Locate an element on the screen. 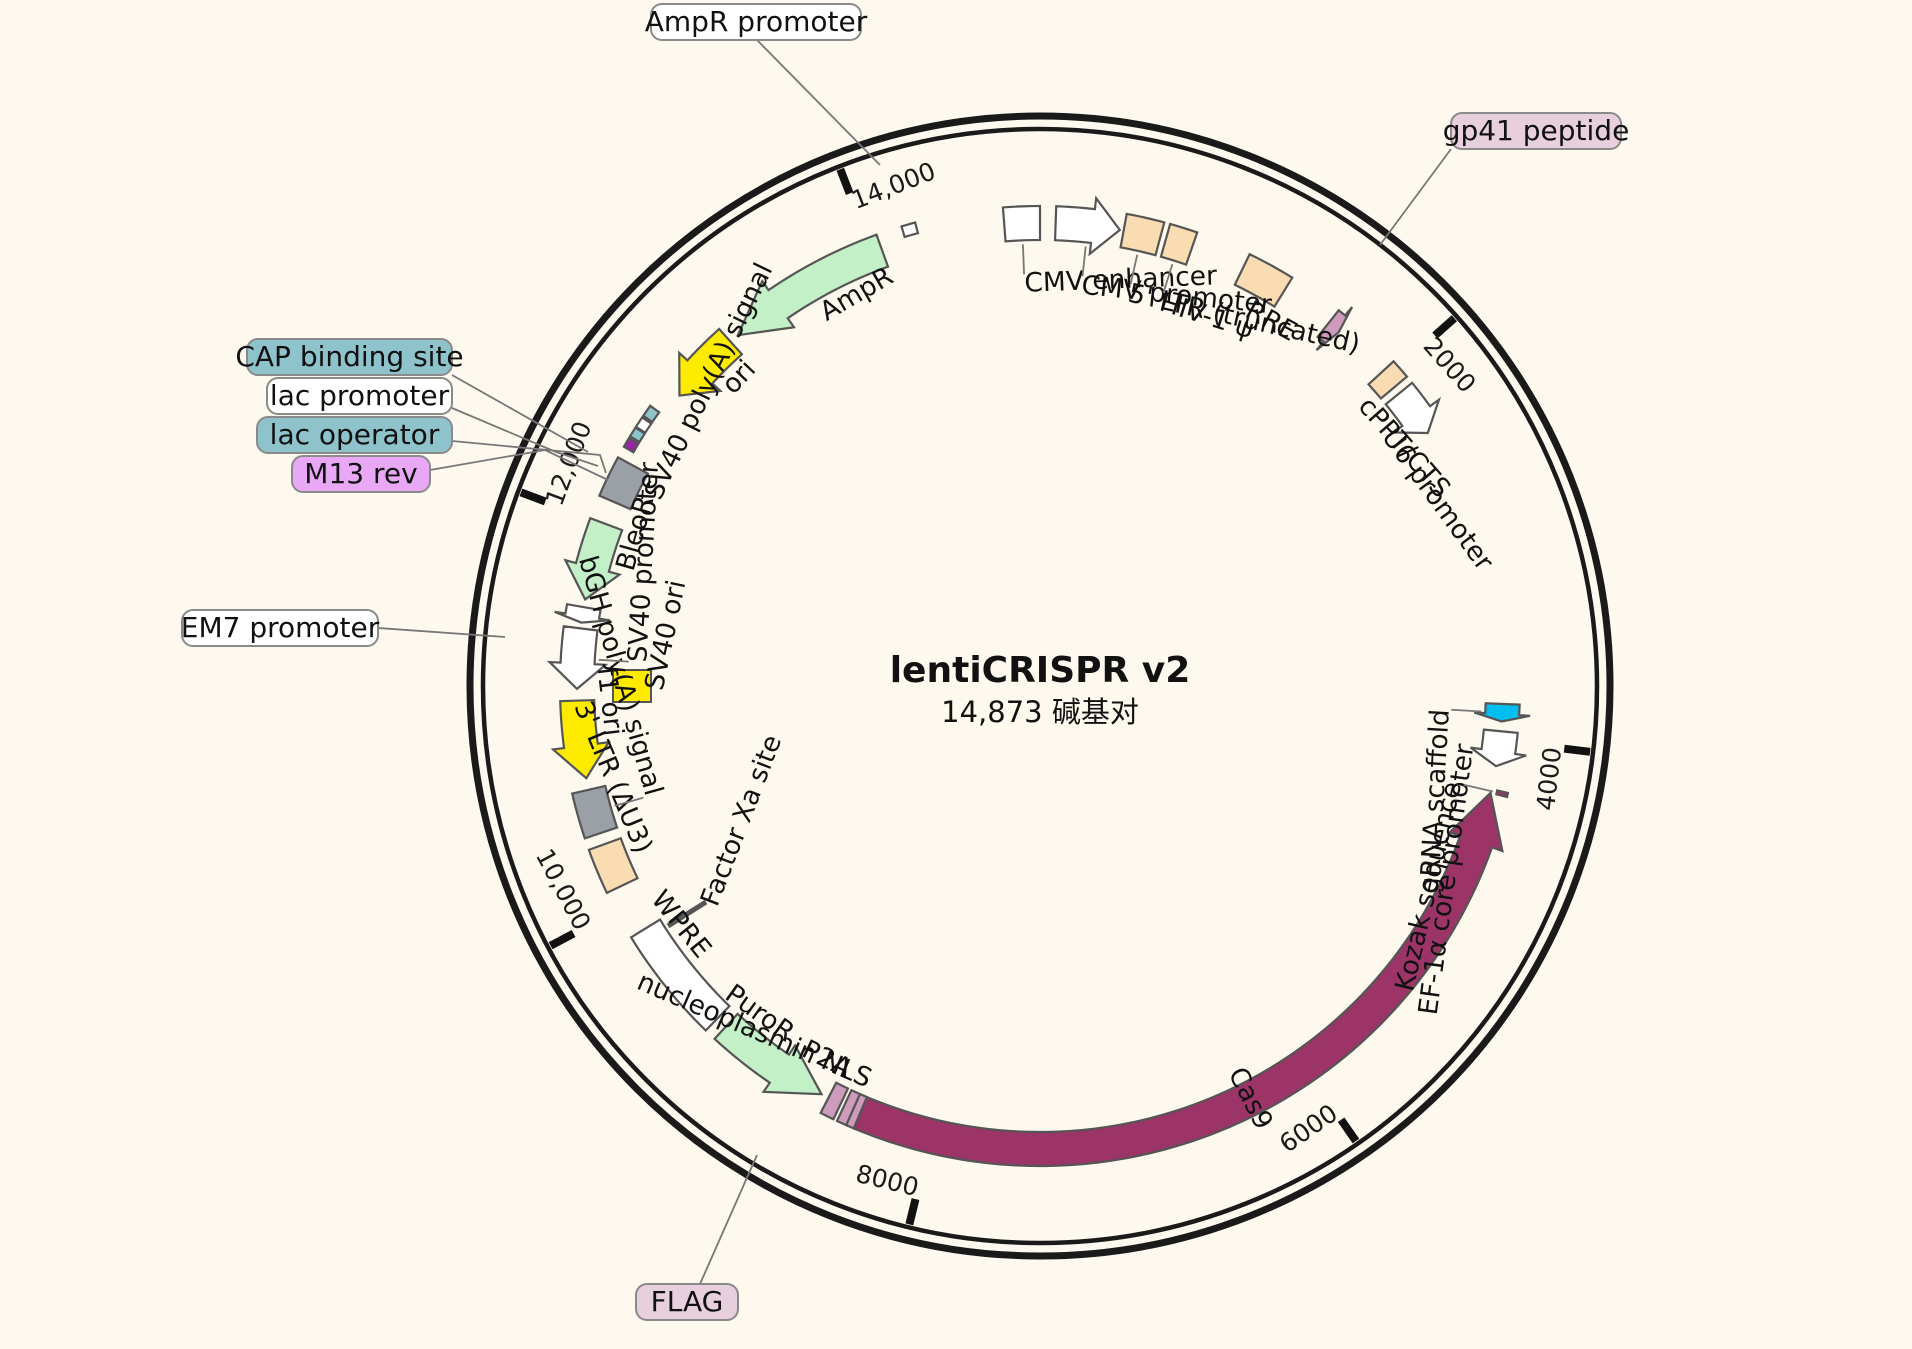 The width and height of the screenshot is (1912, 1349). callout-m13-rev: M13 rev is located at coordinates (450, 471).